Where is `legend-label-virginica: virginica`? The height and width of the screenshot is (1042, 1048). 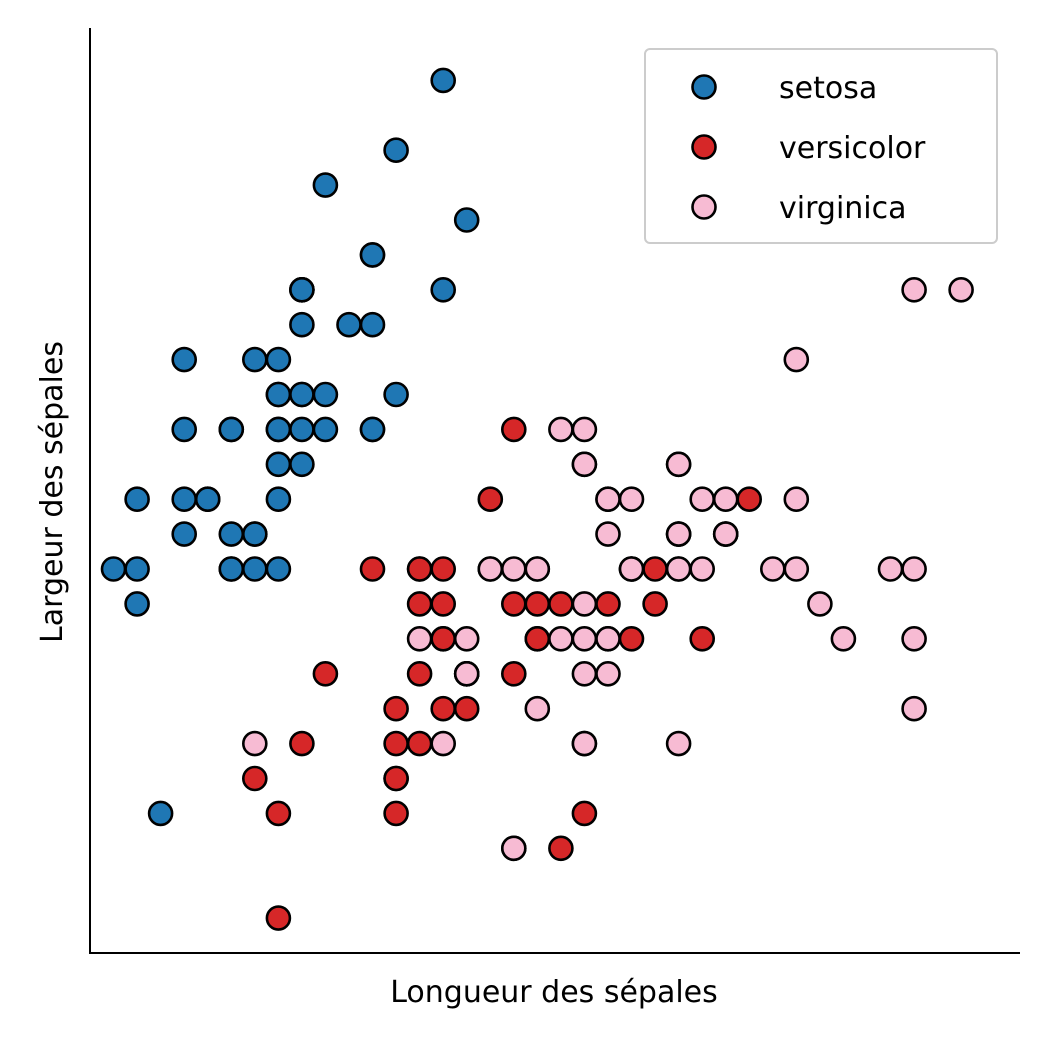
legend-label-virginica: virginica is located at coordinates (843, 208).